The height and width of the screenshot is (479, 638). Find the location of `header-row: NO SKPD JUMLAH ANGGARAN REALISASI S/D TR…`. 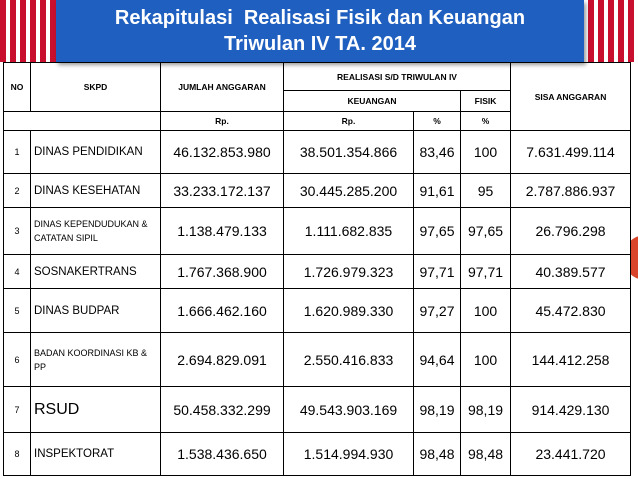

header-row: NO SKPD JUMLAH ANGGARAN REALISASI S/D TR… is located at coordinates (317, 96).